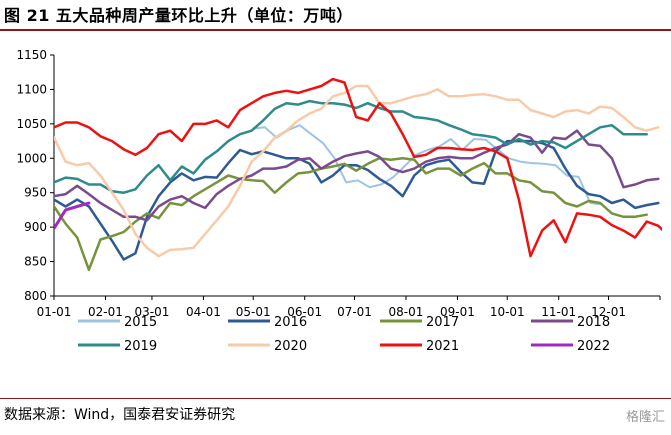  I want to click on watermark-logo: 格隆汇, so click(645, 417).